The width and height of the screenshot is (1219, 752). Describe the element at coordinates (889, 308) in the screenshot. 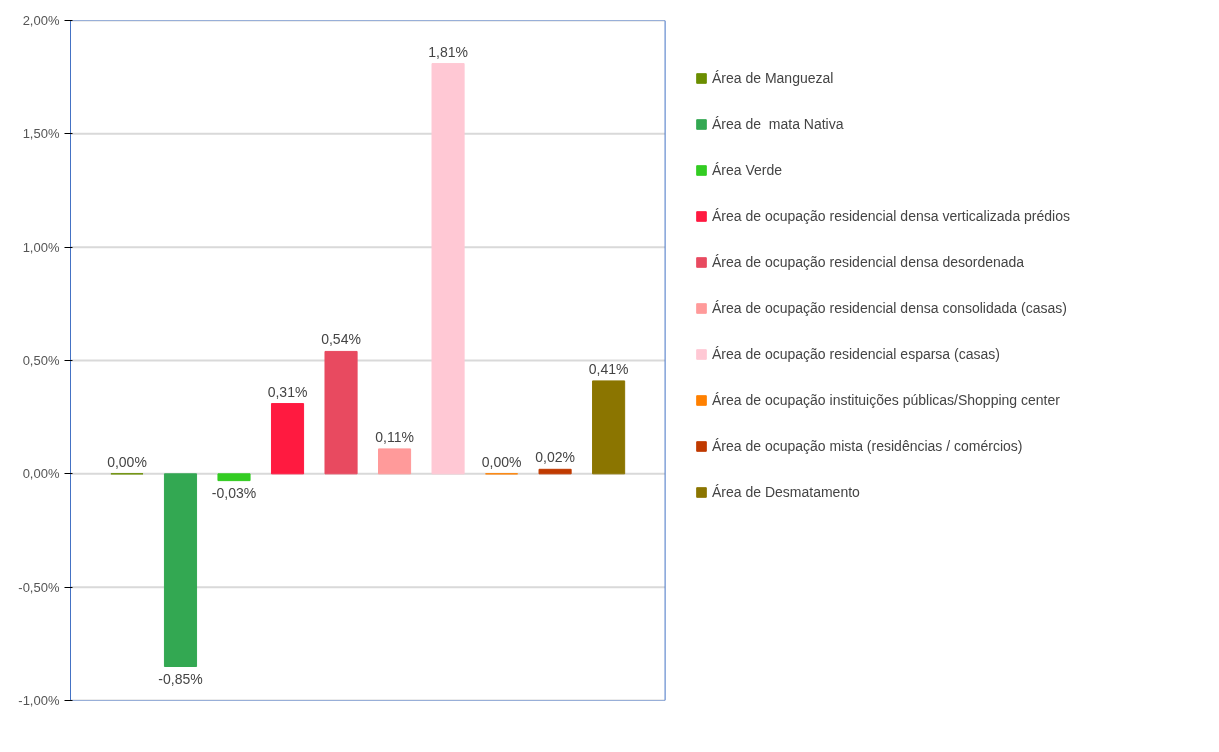

I see `legend-label: Área de ocupação residencial densa consolidada (casas)` at that location.